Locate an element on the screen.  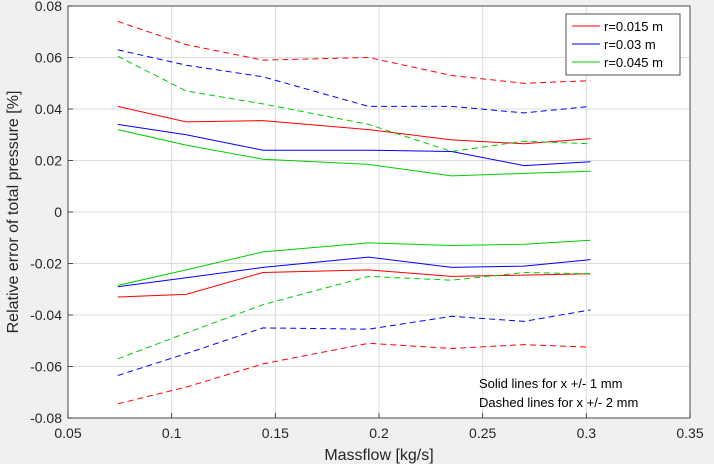
x-tick-label: 0.35 is located at coordinates (689, 433).